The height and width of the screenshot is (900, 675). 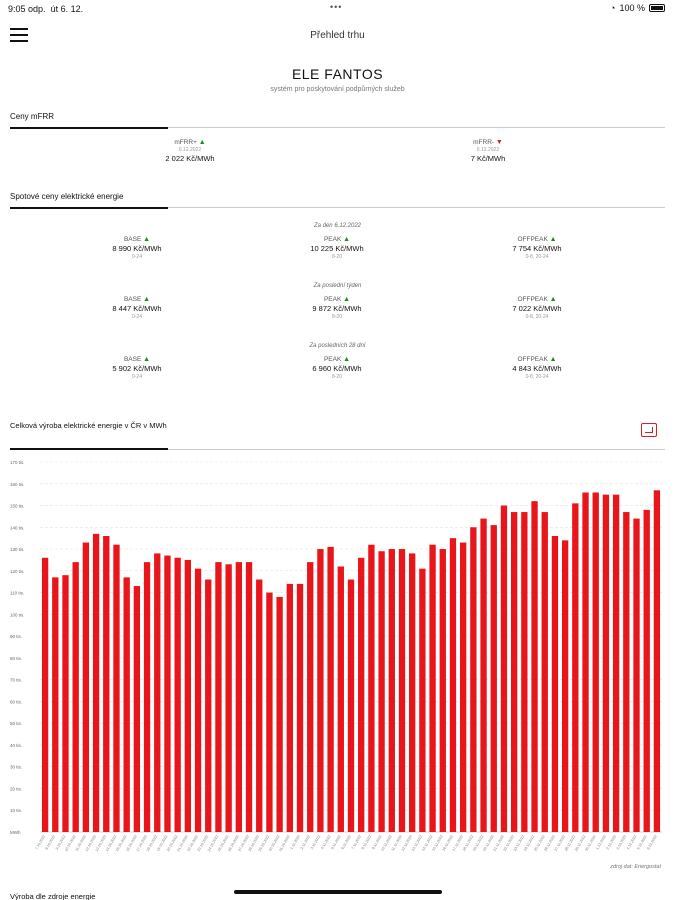 I want to click on x-tick-label: 6.12.2022, so click(x=651, y=843).